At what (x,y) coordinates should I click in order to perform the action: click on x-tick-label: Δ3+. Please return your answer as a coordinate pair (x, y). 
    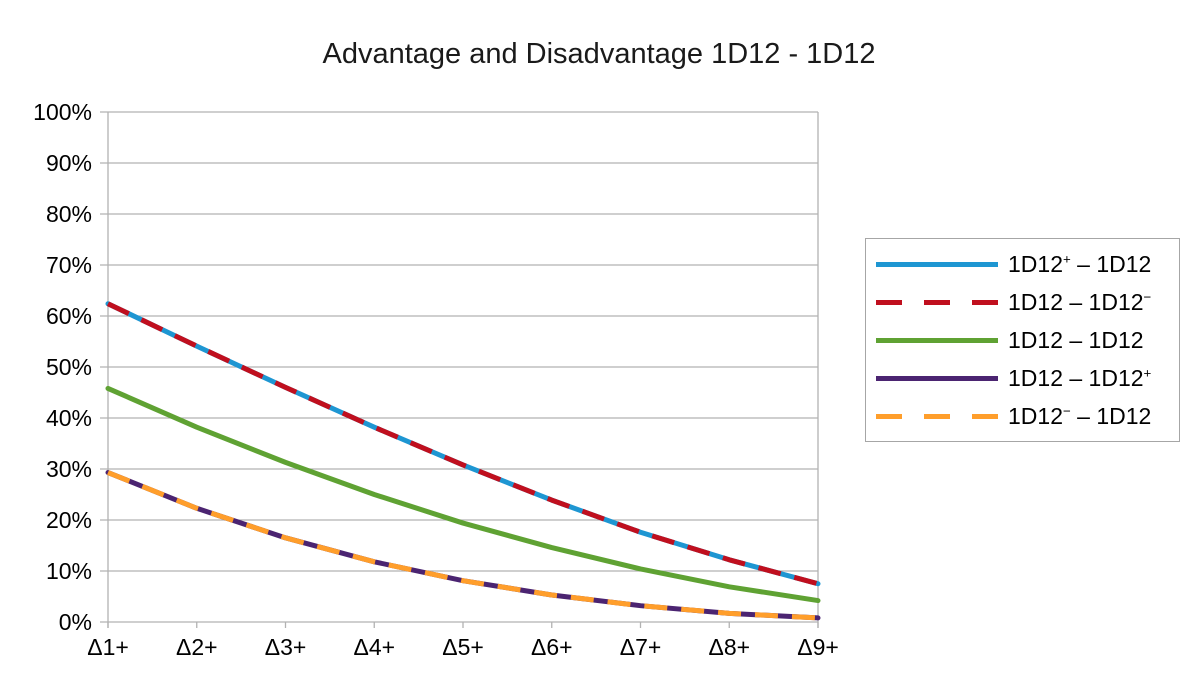
    Looking at the image, I should click on (285, 647).